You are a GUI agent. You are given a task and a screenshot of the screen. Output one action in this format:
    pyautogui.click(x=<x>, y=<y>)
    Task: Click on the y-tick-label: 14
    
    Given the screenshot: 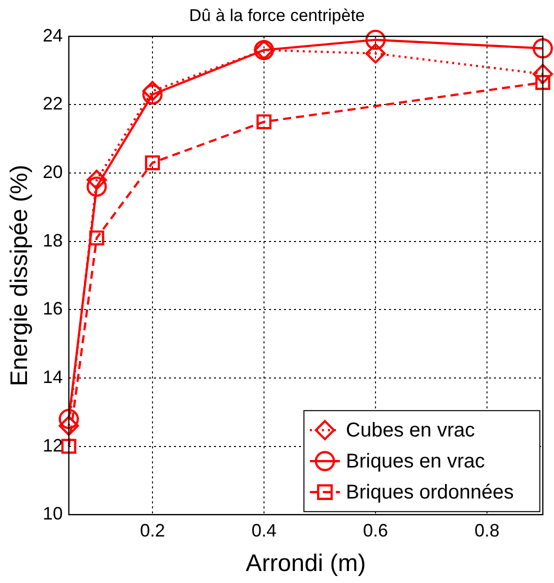 What is the action you would take?
    pyautogui.click(x=52, y=376)
    